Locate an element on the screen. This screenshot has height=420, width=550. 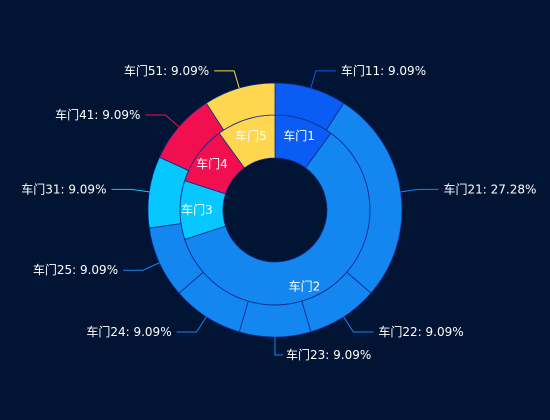
inner-slice-label-2: 车门2 is located at coordinates (305, 286).